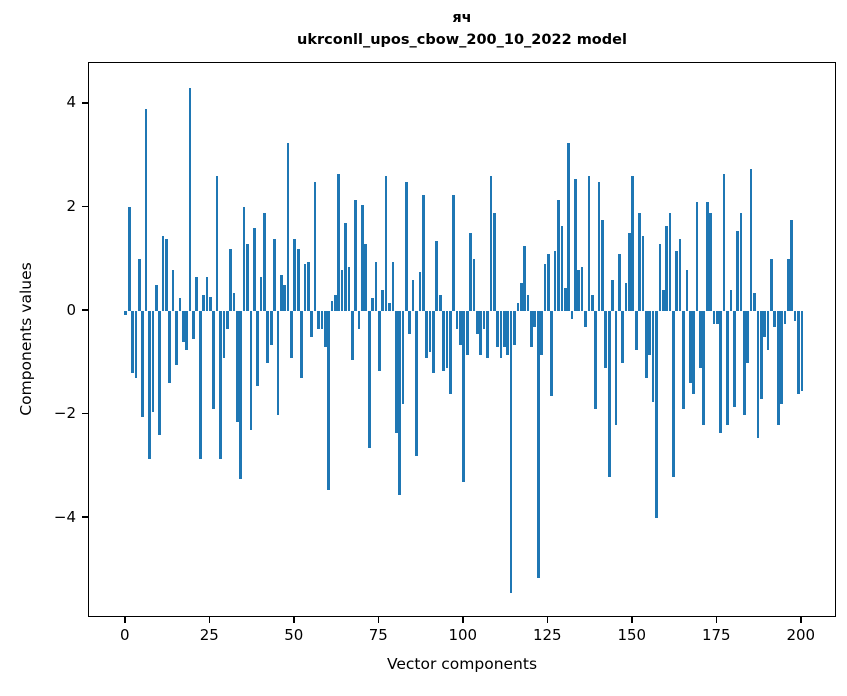 This screenshot has height=696, width=847. What do you see at coordinates (801, 635) in the screenshot?
I see `x-tick-label: 200` at bounding box center [801, 635].